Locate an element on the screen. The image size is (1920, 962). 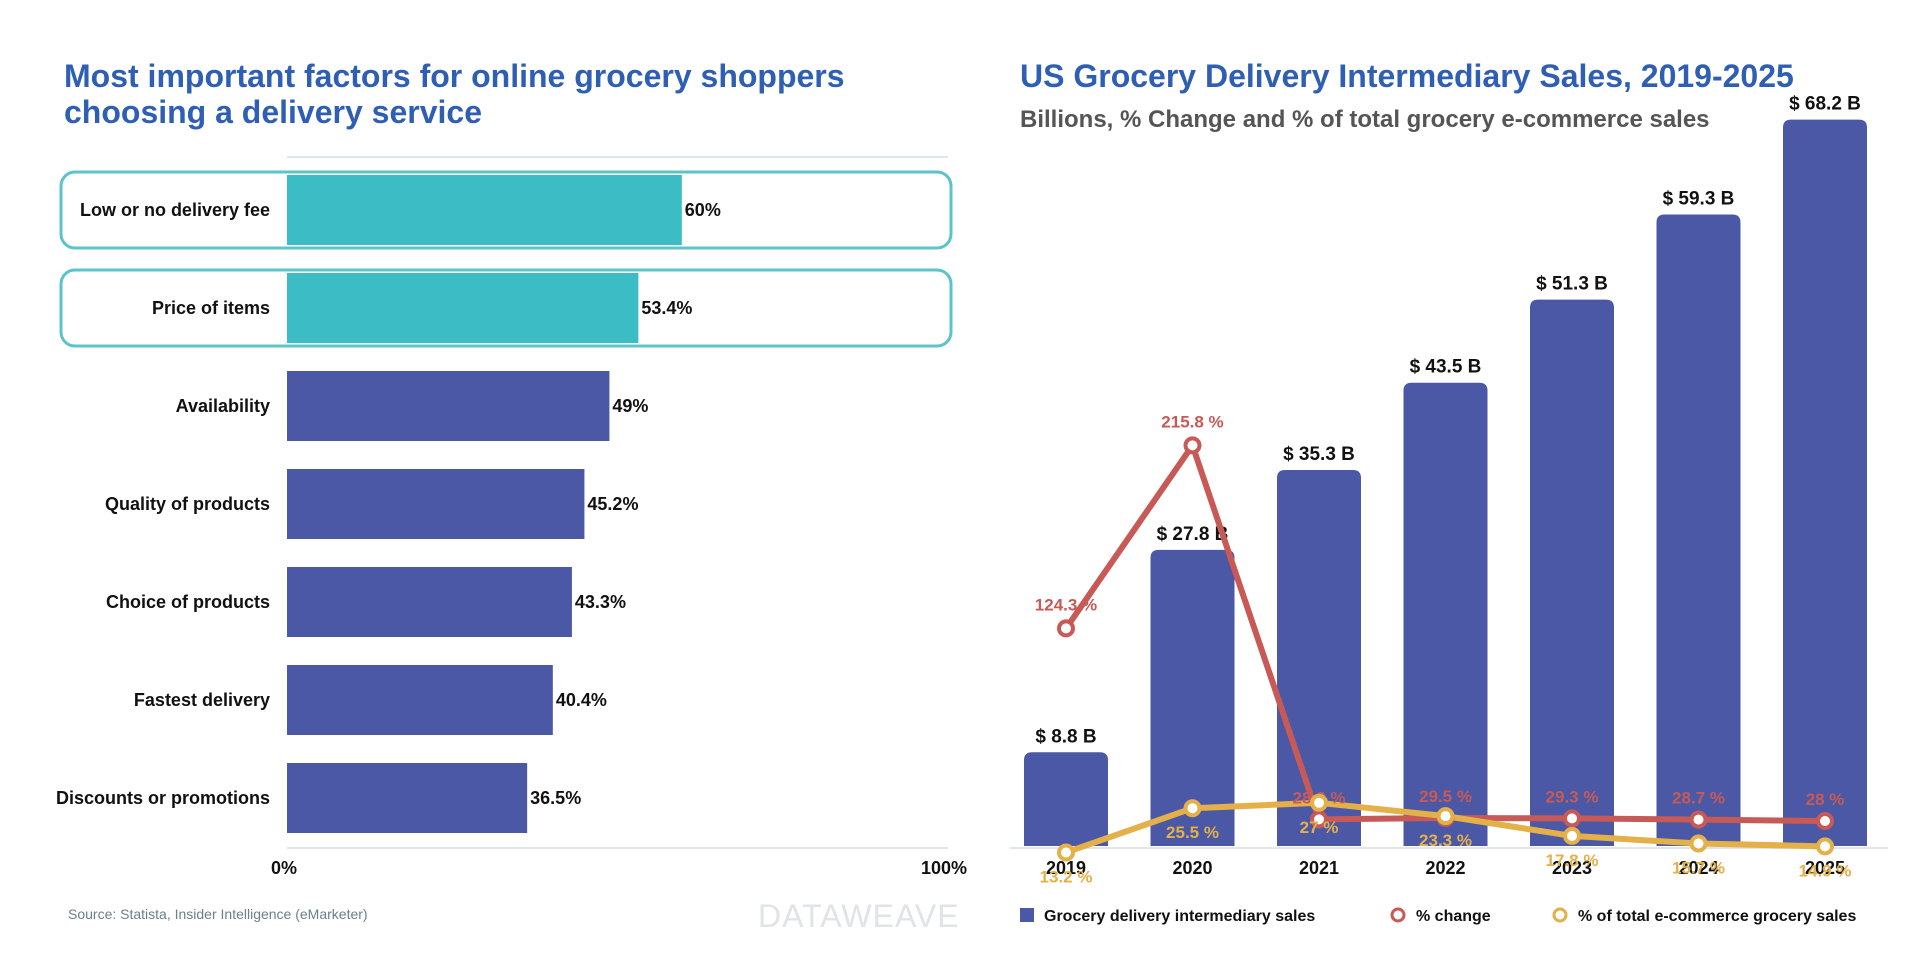
sales-value-label: $ 35.3 B is located at coordinates (1319, 454).